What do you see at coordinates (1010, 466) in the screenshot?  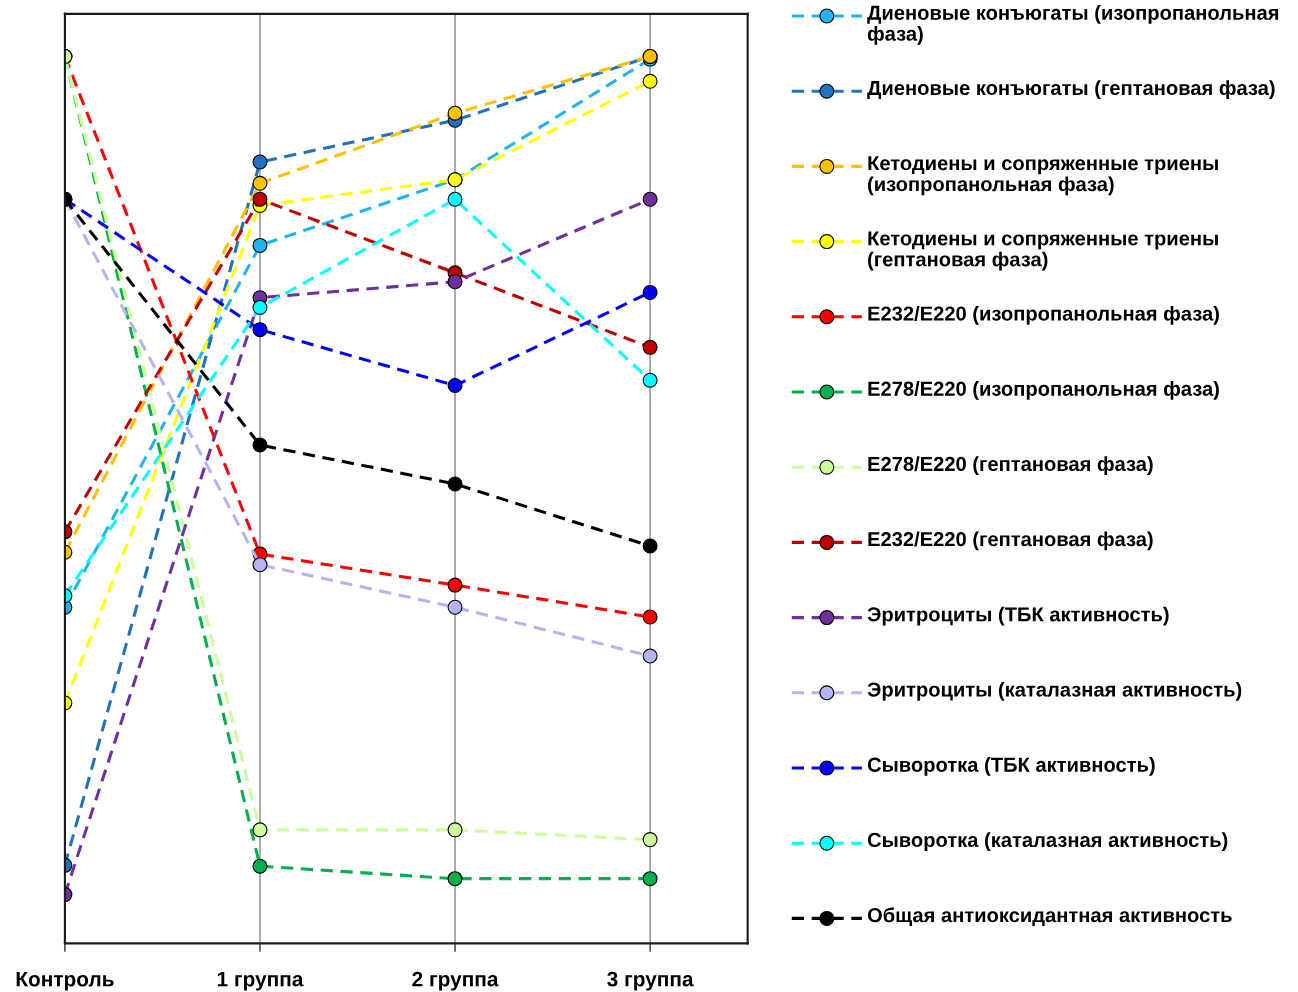 I see `legend-label: E278/E220 (гептановая фаза)` at bounding box center [1010, 466].